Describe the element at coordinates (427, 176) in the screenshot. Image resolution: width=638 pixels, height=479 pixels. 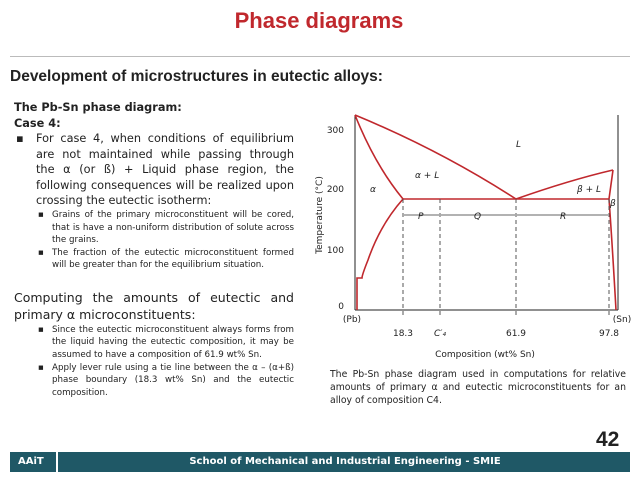
I see `region: α + L` at that location.